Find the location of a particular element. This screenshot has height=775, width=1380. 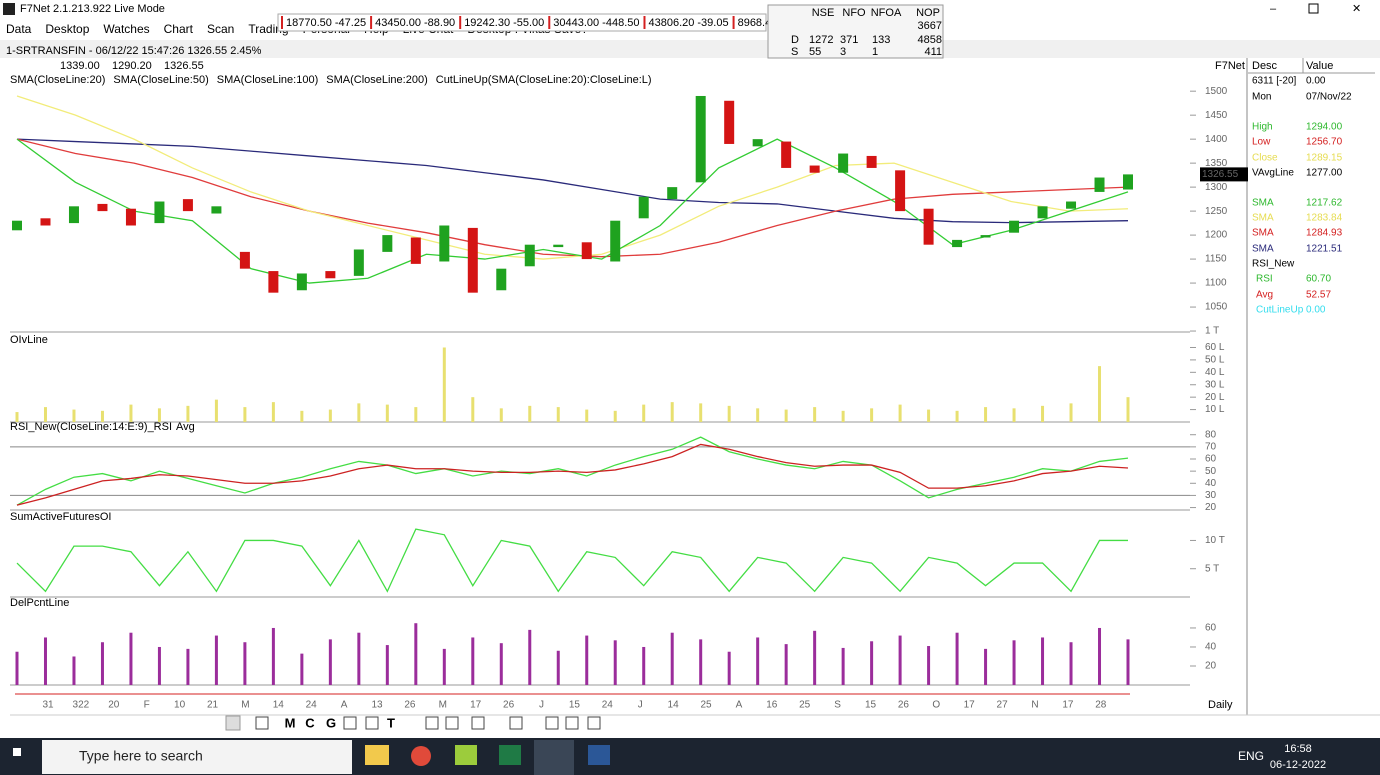

menu-item: Scan is located at coordinates (220, 29).